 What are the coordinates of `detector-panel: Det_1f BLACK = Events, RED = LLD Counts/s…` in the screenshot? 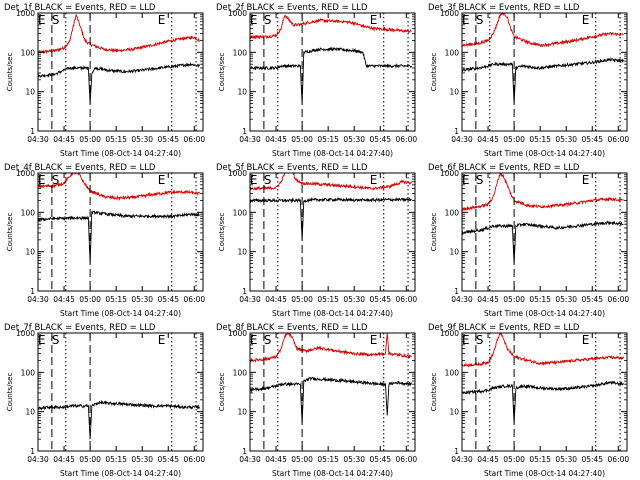 It's located at (104, 80).